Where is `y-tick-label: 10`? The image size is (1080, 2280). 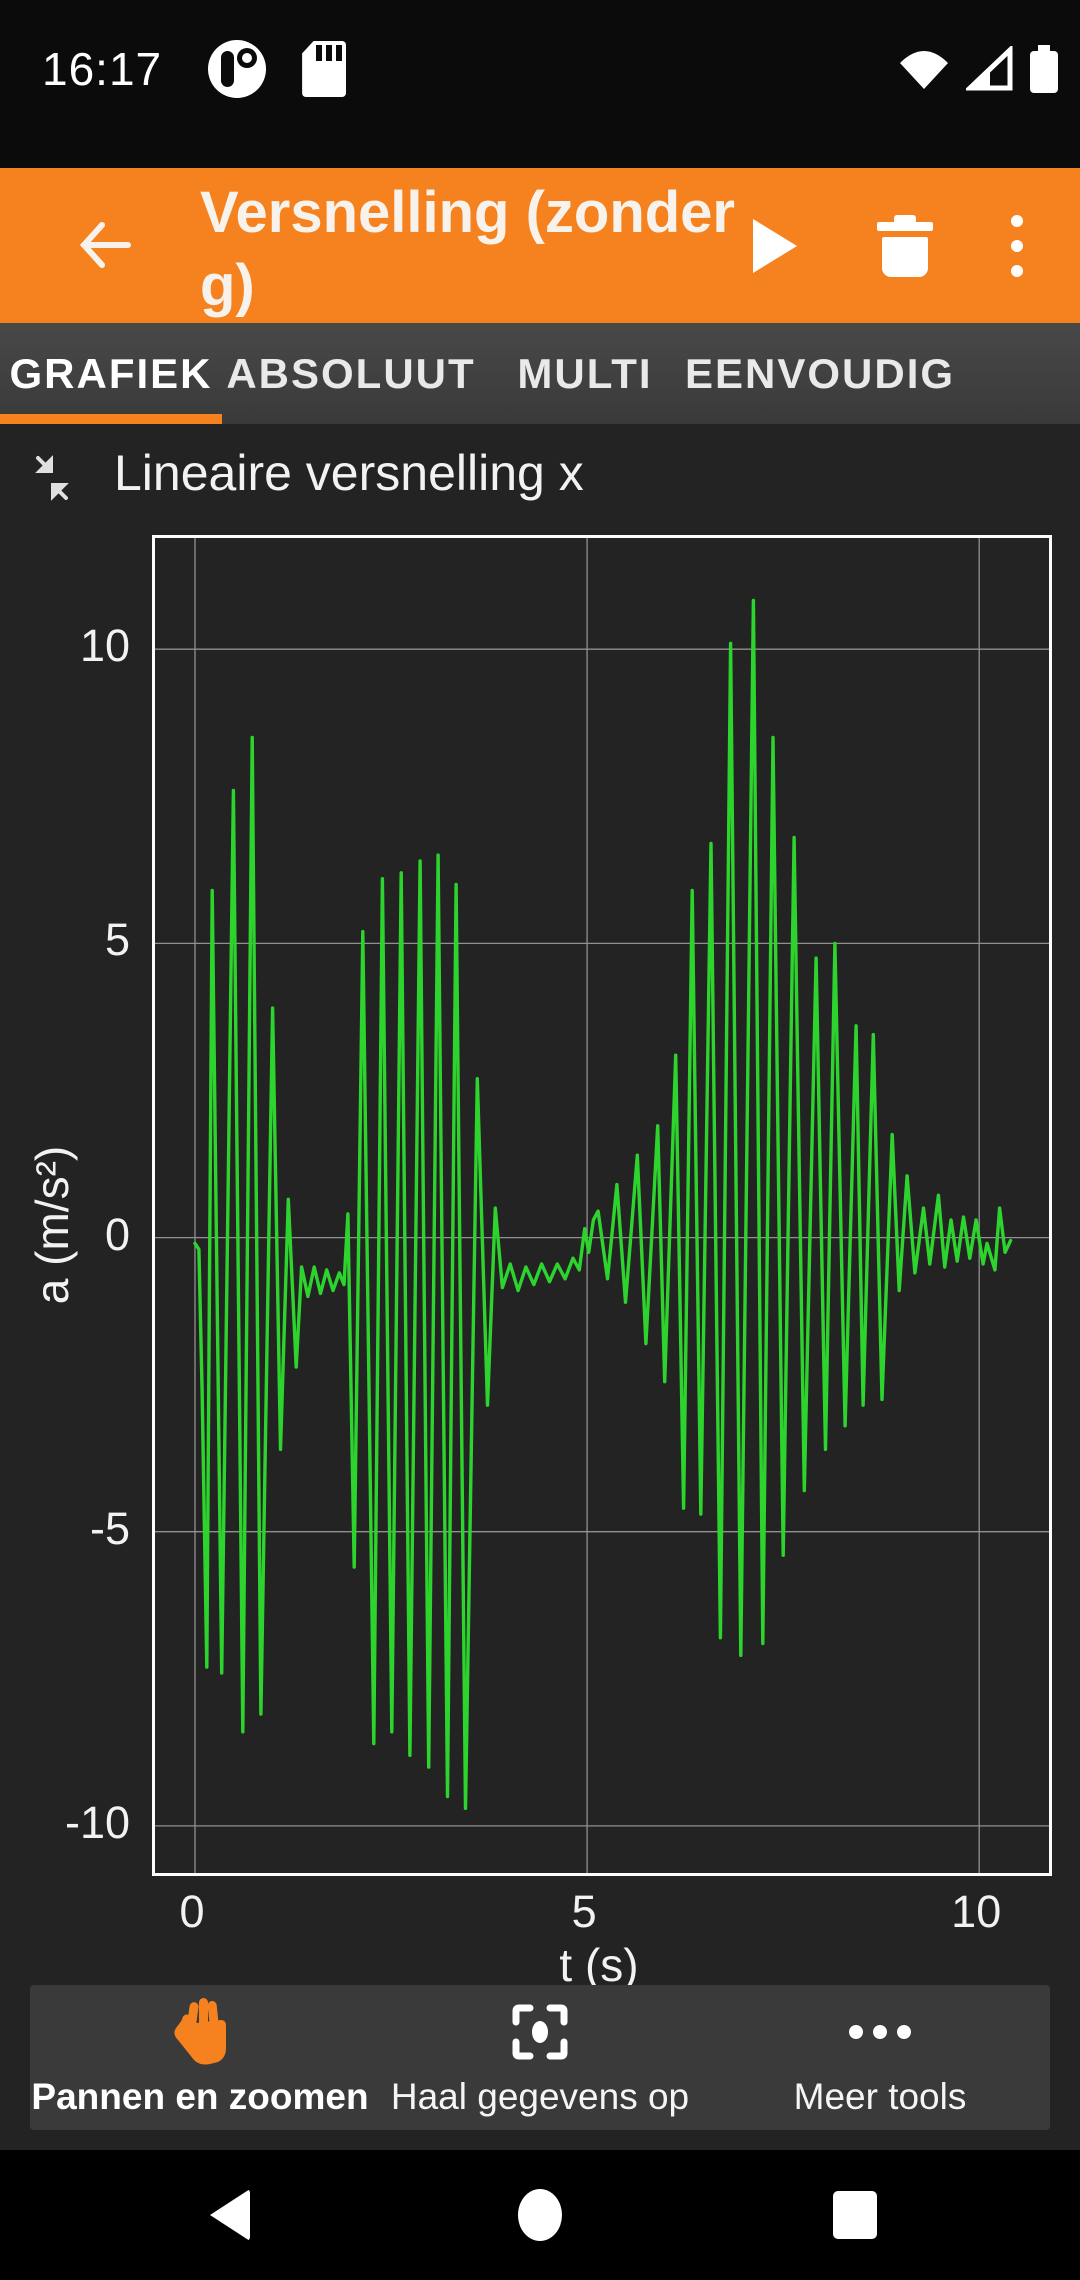 y-tick-label: 10 is located at coordinates (104, 646).